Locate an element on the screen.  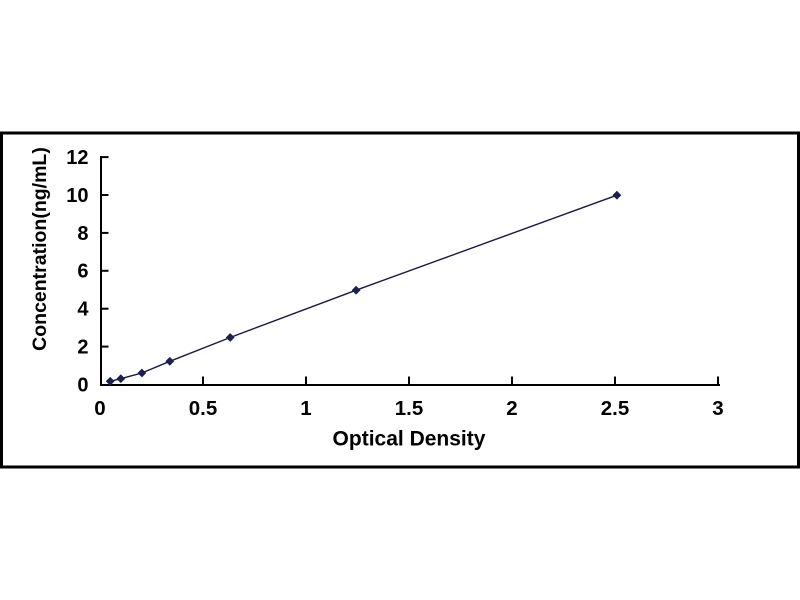
svg-text: 6 is located at coordinates (82, 272).